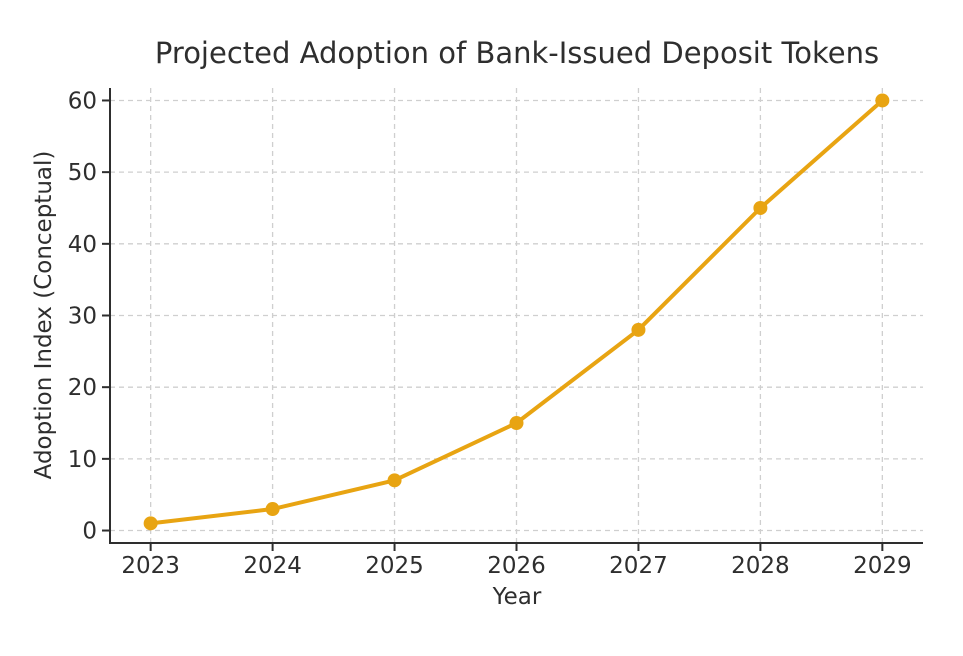  What do you see at coordinates (82, 317) in the screenshot?
I see `y-tick-label: 30` at bounding box center [82, 317].